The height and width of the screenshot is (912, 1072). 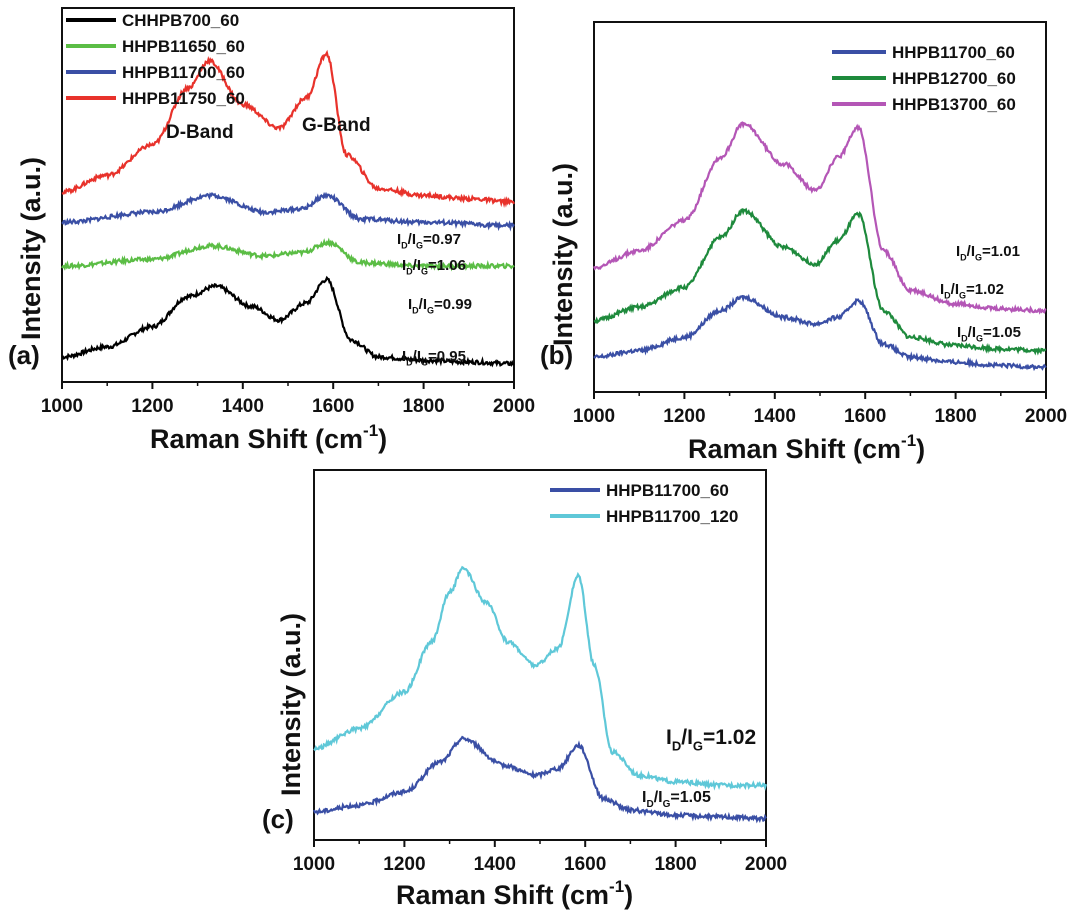 What do you see at coordinates (429, 241) in the screenshot?
I see `id-ig-ratio-label: ID/IG=0.97` at bounding box center [429, 241].